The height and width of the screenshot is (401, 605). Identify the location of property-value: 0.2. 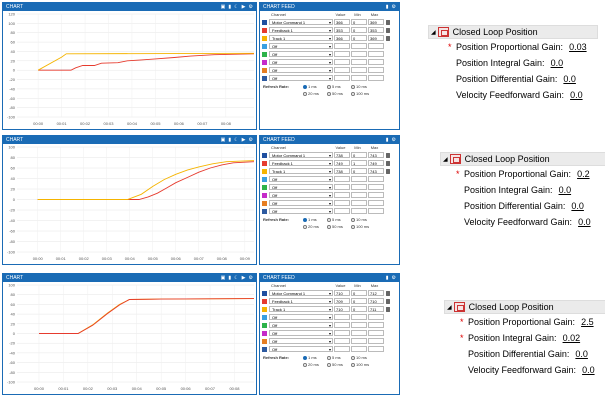
(583, 174).